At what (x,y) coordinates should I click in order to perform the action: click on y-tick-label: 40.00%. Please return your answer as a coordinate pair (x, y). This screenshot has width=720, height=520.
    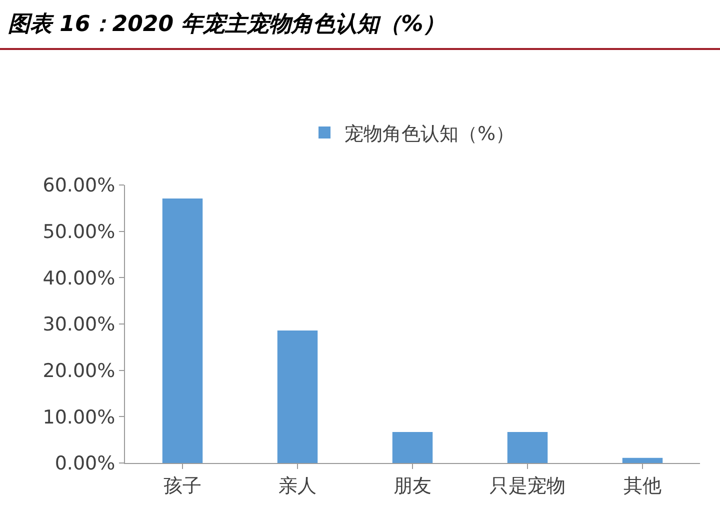
    Looking at the image, I should click on (79, 278).